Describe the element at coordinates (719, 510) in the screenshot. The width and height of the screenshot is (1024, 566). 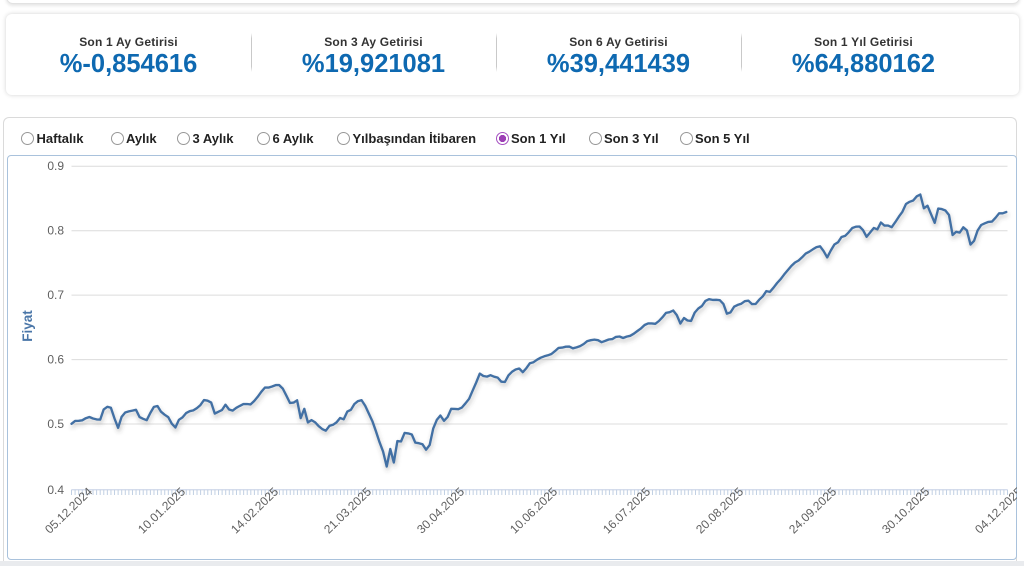
I see `svg-text: 20.08.2025` at that location.